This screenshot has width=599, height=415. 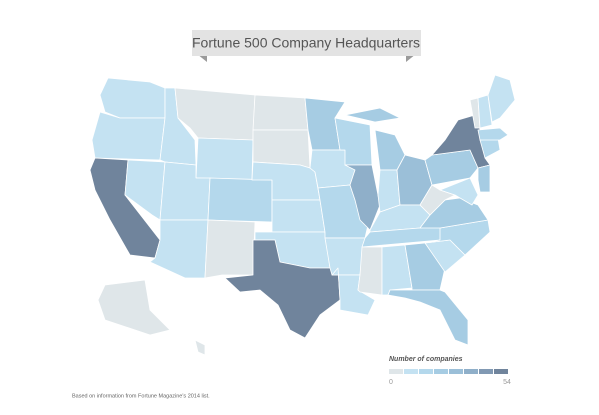 I want to click on title-banner: Fortune 500 Company Headquarters, so click(x=306, y=46).